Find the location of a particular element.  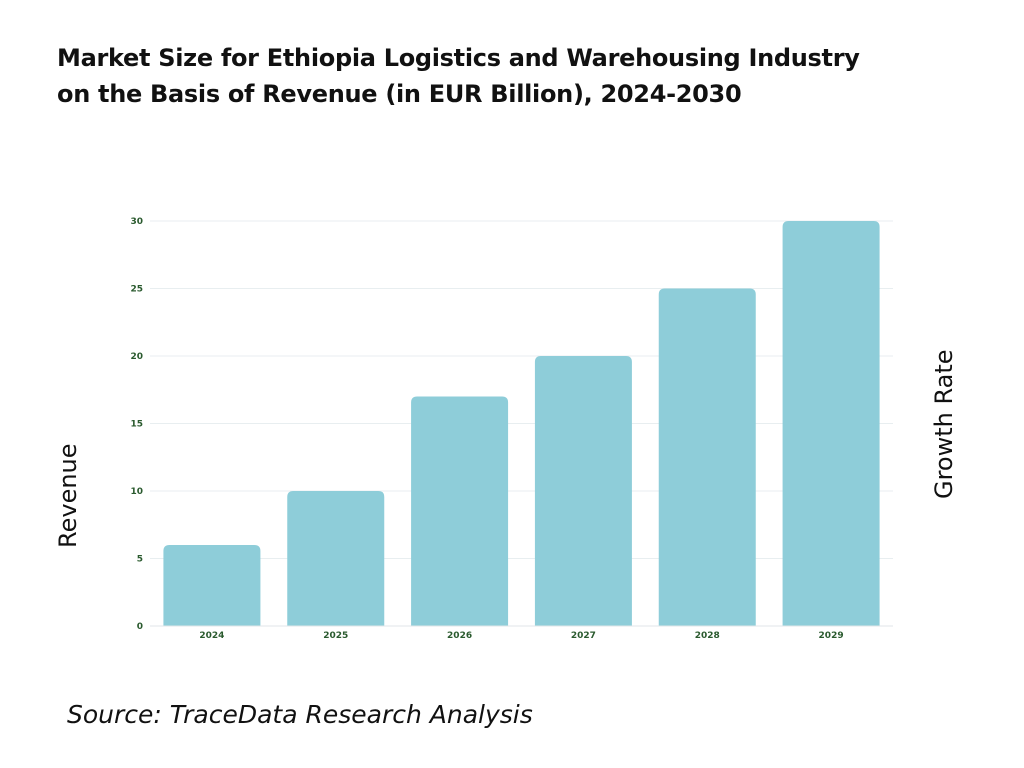

x-tick-label: 2024 is located at coordinates (211, 636).